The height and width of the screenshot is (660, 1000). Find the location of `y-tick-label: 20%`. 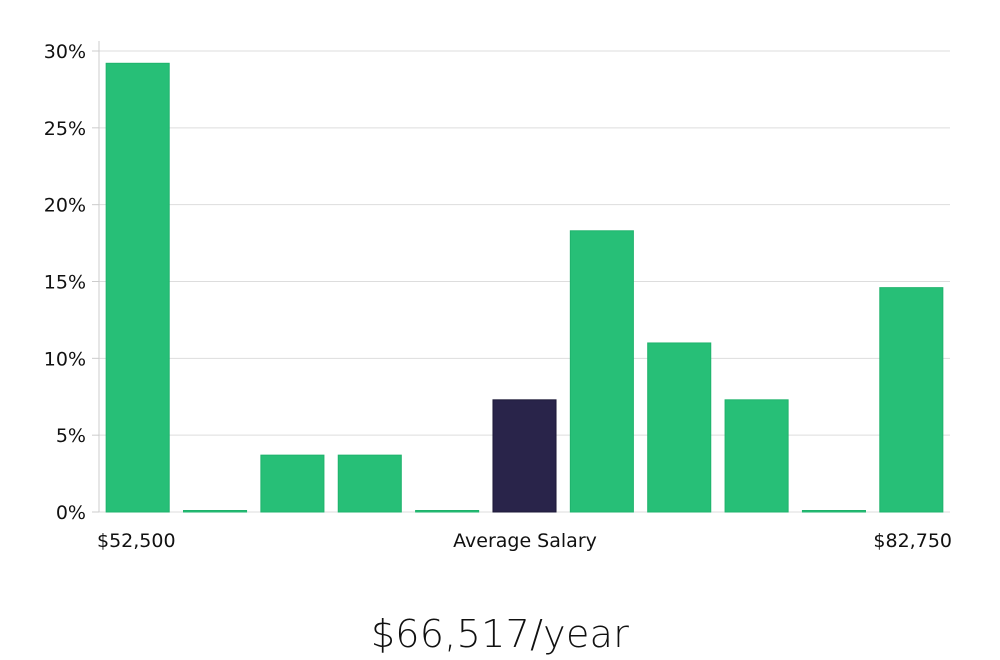

y-tick-label: 20% is located at coordinates (65, 206).